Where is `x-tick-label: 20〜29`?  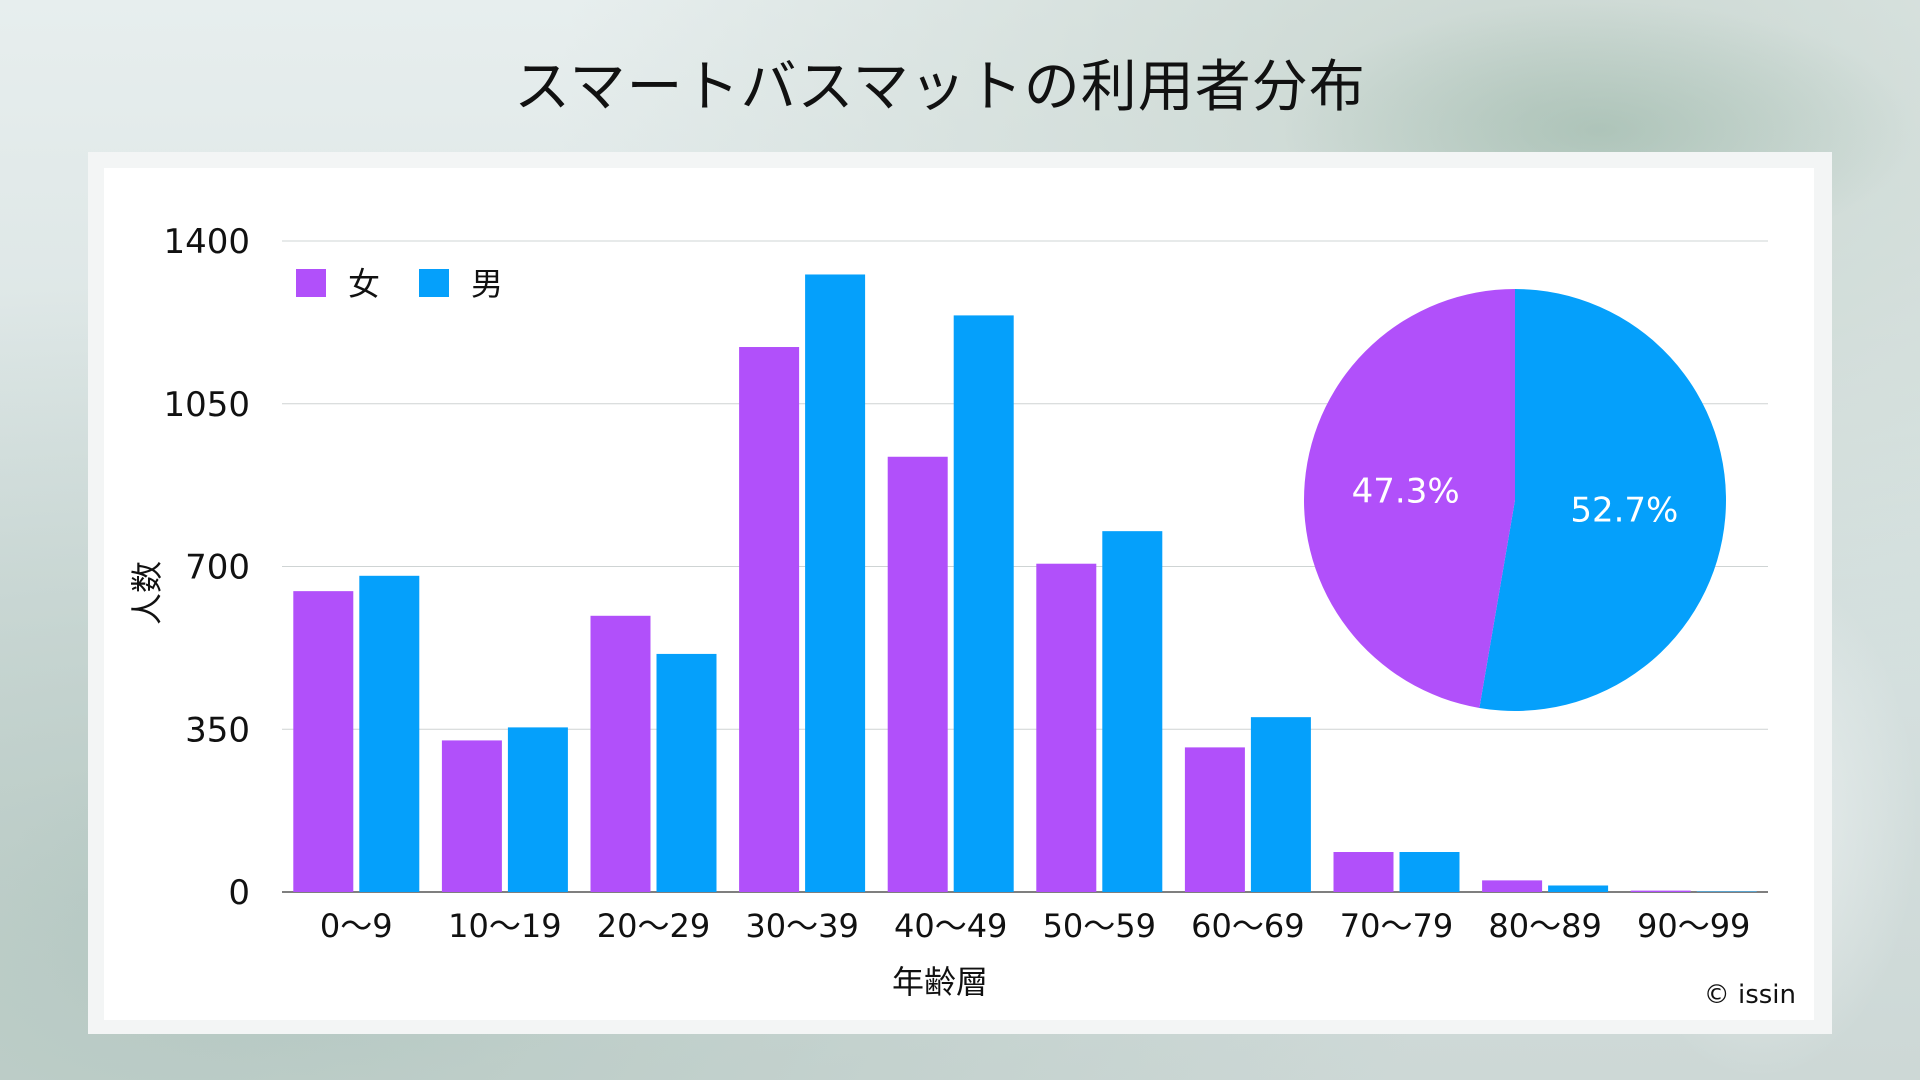 x-tick-label: 20〜29 is located at coordinates (653, 926).